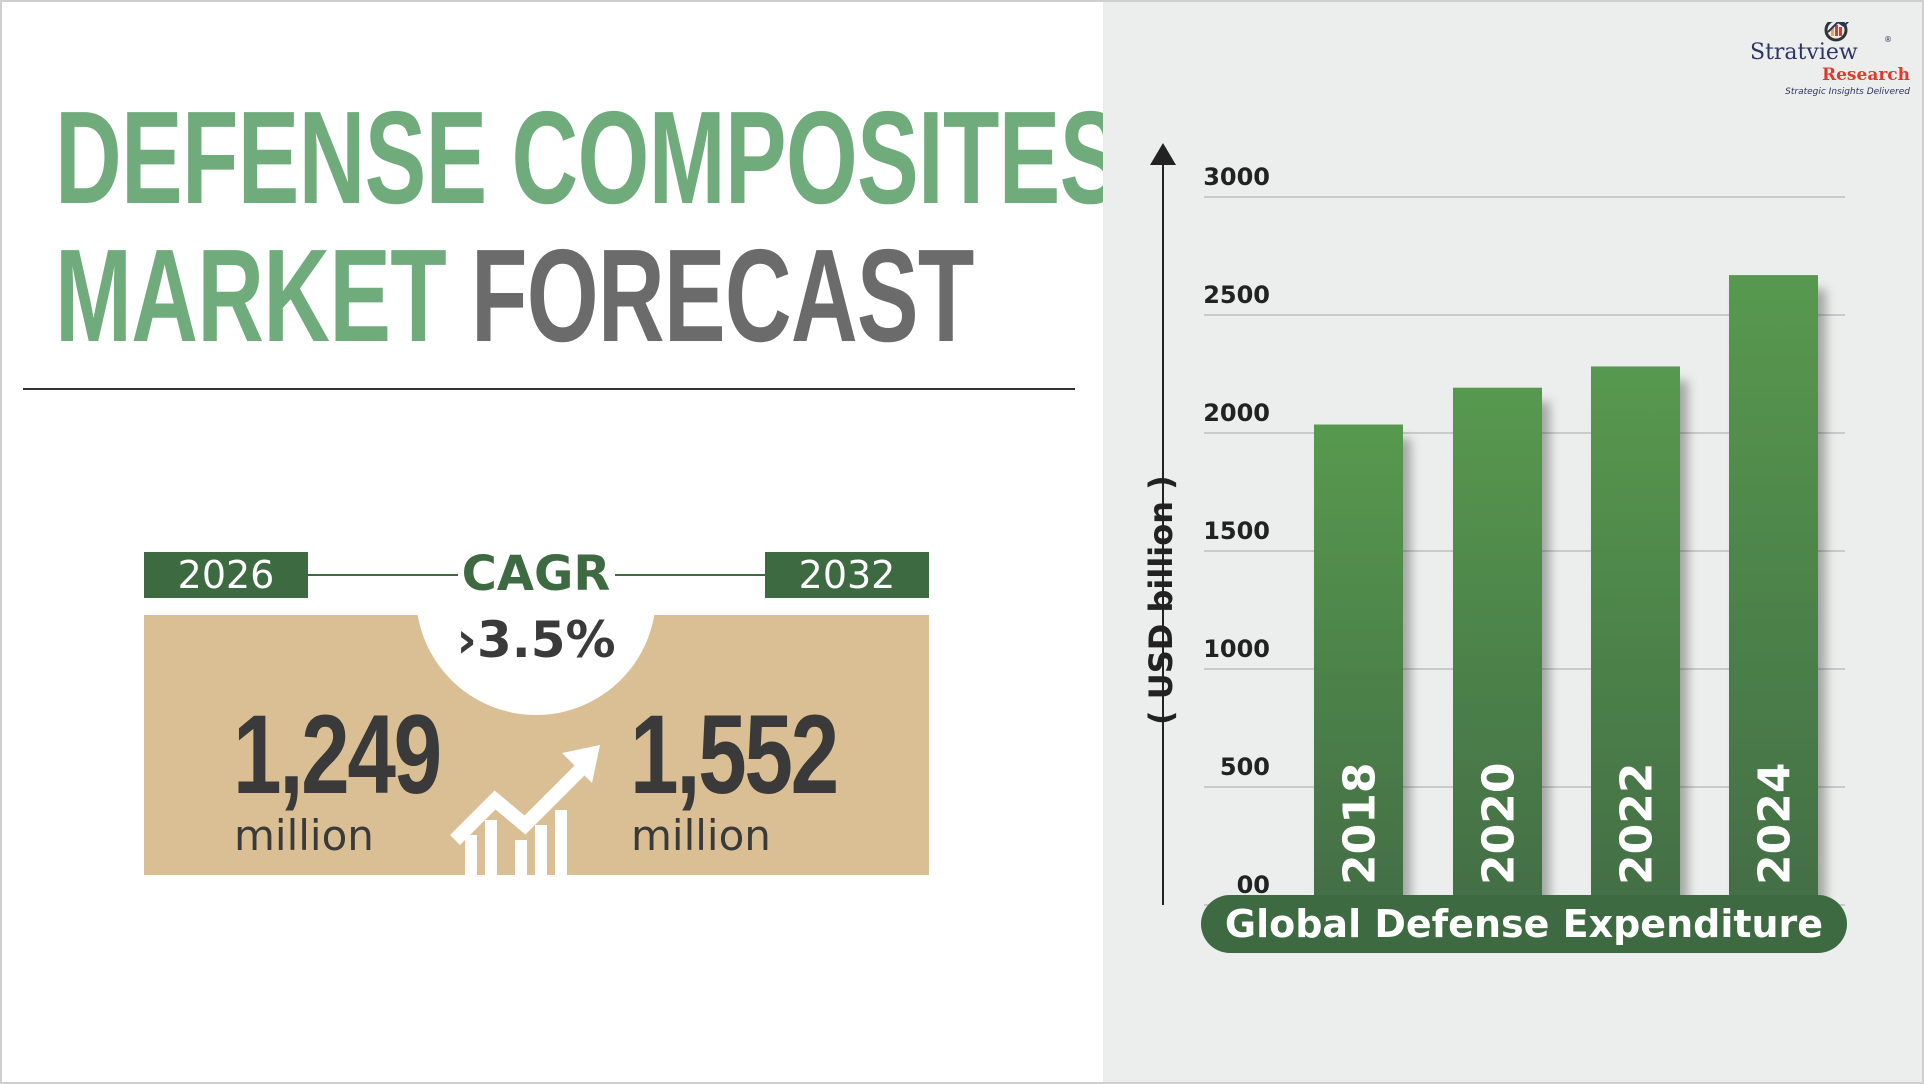  What do you see at coordinates (734, 754) in the screenshot?
I see `end-value: 1,552` at bounding box center [734, 754].